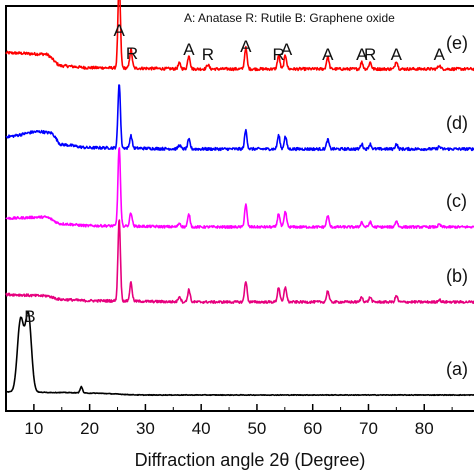 Image resolution: width=474 pixels, height=474 pixels. Describe the element at coordinates (89, 428) in the screenshot. I see `x-tick-label: 20` at that location.